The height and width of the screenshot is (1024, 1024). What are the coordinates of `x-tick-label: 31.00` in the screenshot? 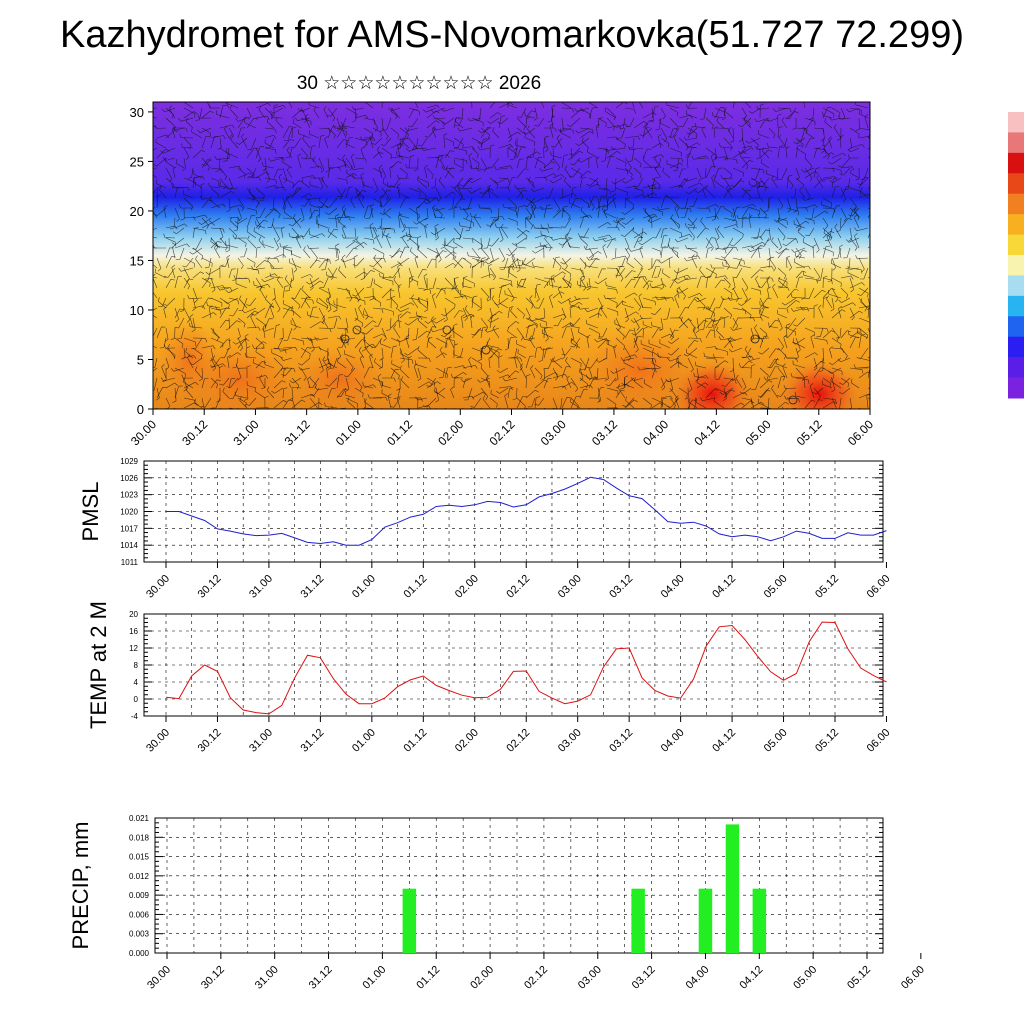 It's located at (261, 741).